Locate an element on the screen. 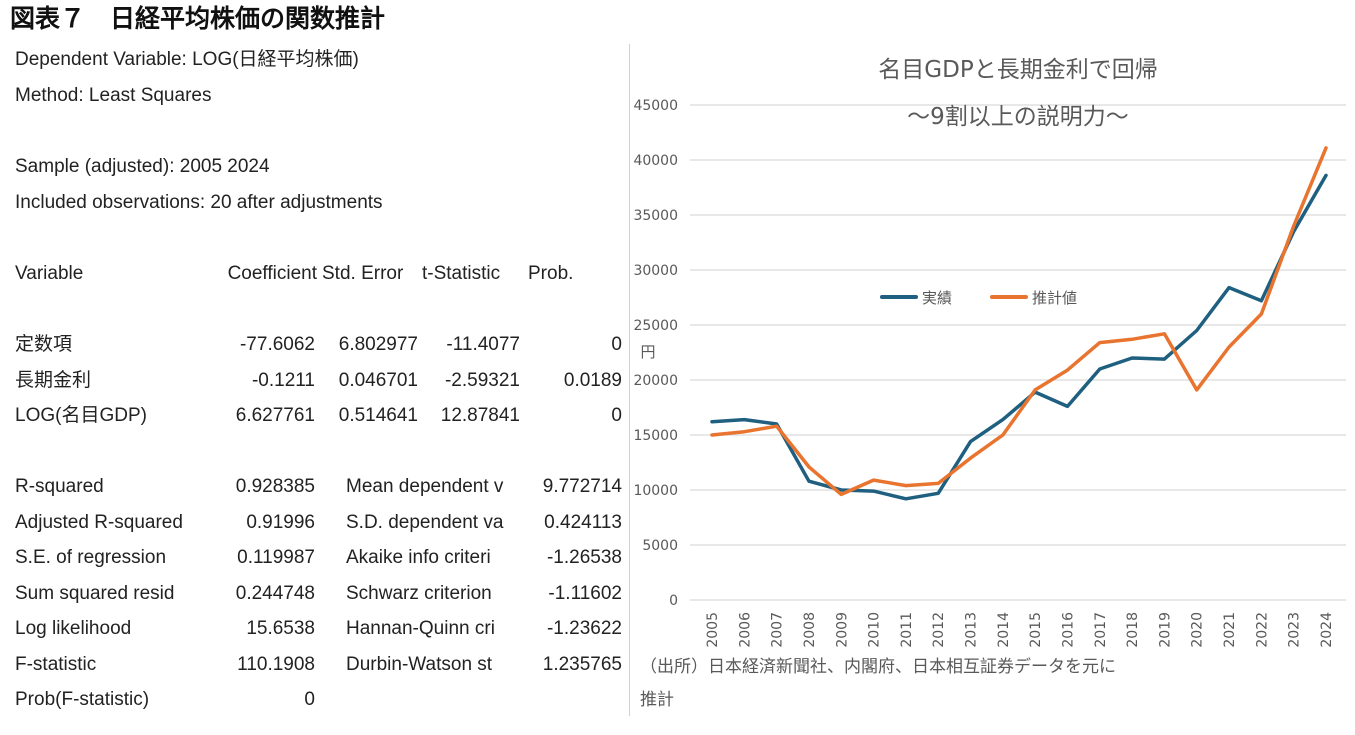 The height and width of the screenshot is (735, 1355). y-axis-label: 円 is located at coordinates (647, 352).